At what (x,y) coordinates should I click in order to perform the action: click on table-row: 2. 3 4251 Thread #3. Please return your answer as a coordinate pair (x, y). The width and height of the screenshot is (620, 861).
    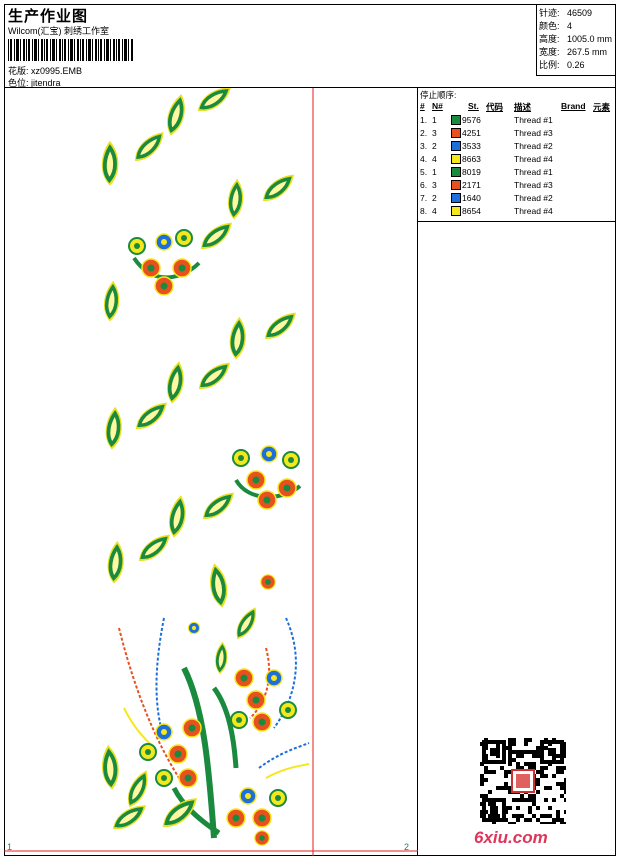
    Looking at the image, I should click on (517, 134).